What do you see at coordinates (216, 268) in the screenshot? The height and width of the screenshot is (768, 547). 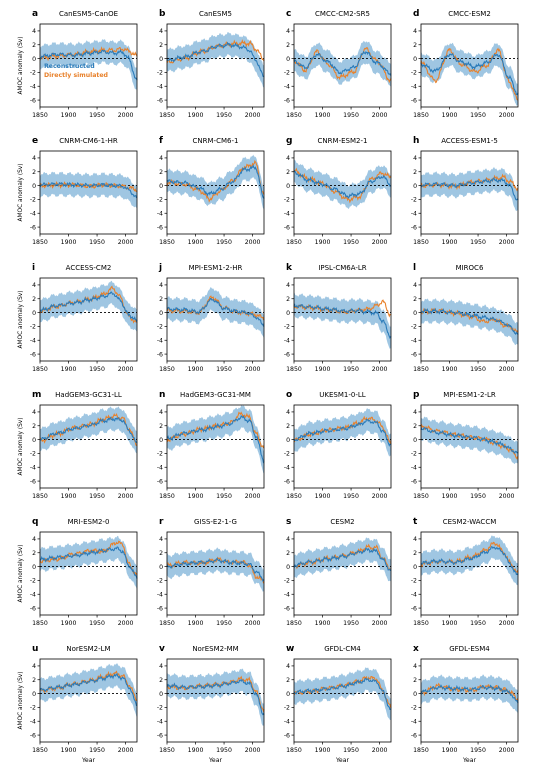 I see `panel-title: MPI-ESM1-2-HR` at bounding box center [216, 268].